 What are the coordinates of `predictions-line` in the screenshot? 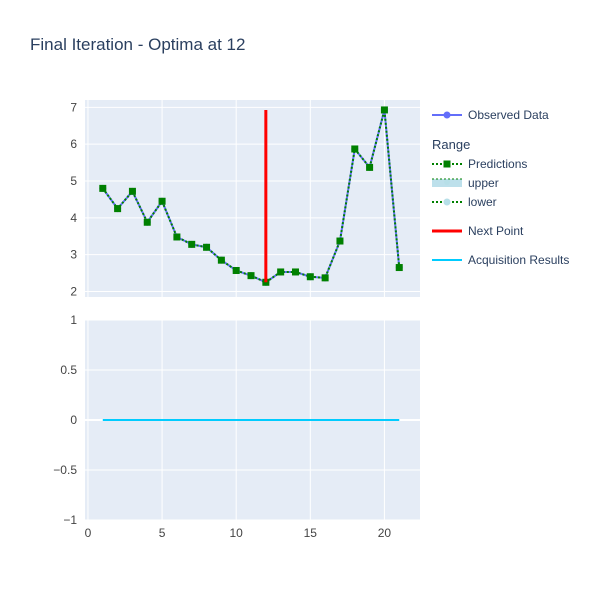 It's located at (251, 196).